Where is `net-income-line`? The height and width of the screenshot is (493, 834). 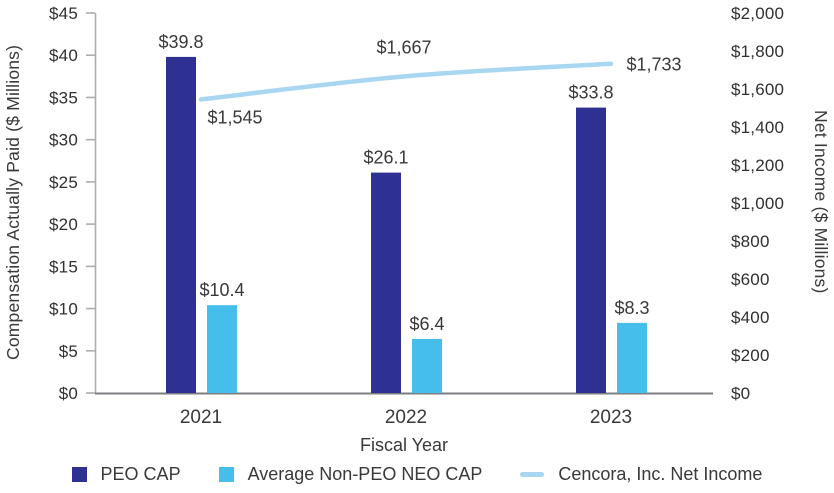
net-income-line is located at coordinates (406, 81).